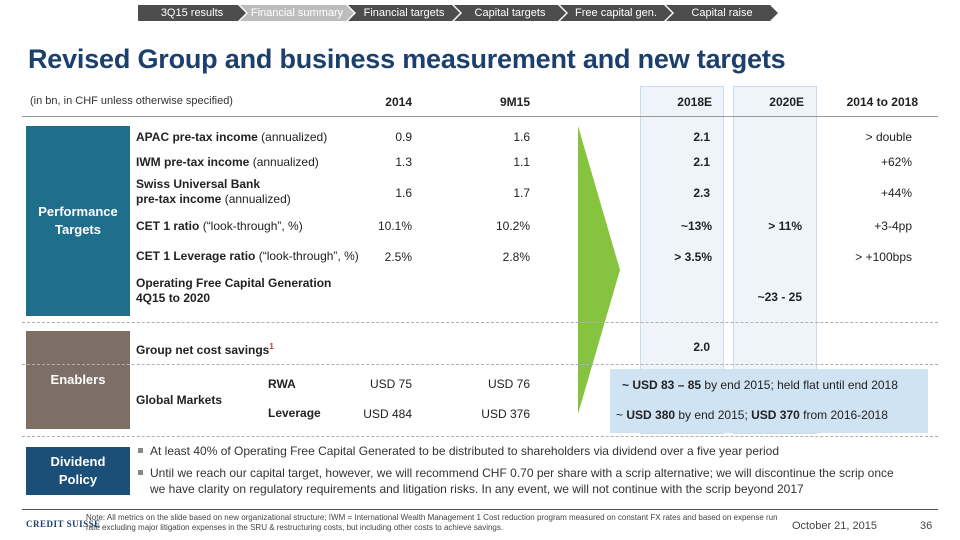 Image resolution: width=960 pixels, height=540 pixels. Describe the element at coordinates (398, 257) in the screenshot. I see `leverage-2014: 2.5%` at that location.